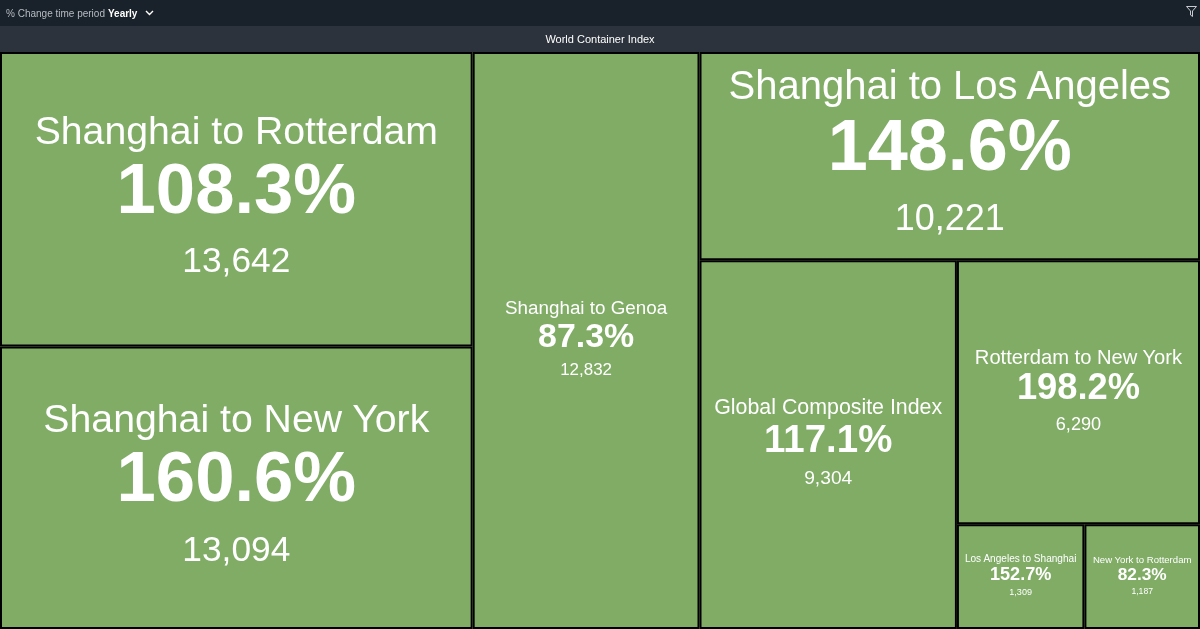 The width and height of the screenshot is (1200, 629). What do you see at coordinates (1078, 387) in the screenshot?
I see `text: 198.2%` at bounding box center [1078, 387].